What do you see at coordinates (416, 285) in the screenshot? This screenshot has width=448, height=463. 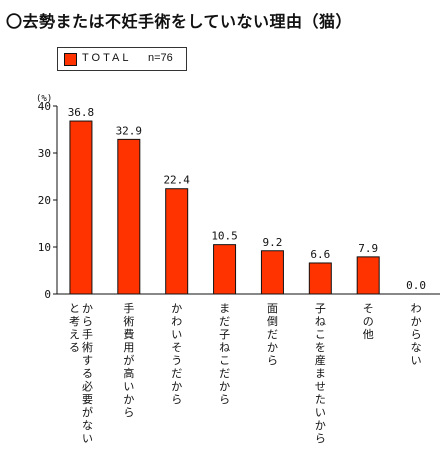 I see `data-label: 0.0` at bounding box center [416, 285].